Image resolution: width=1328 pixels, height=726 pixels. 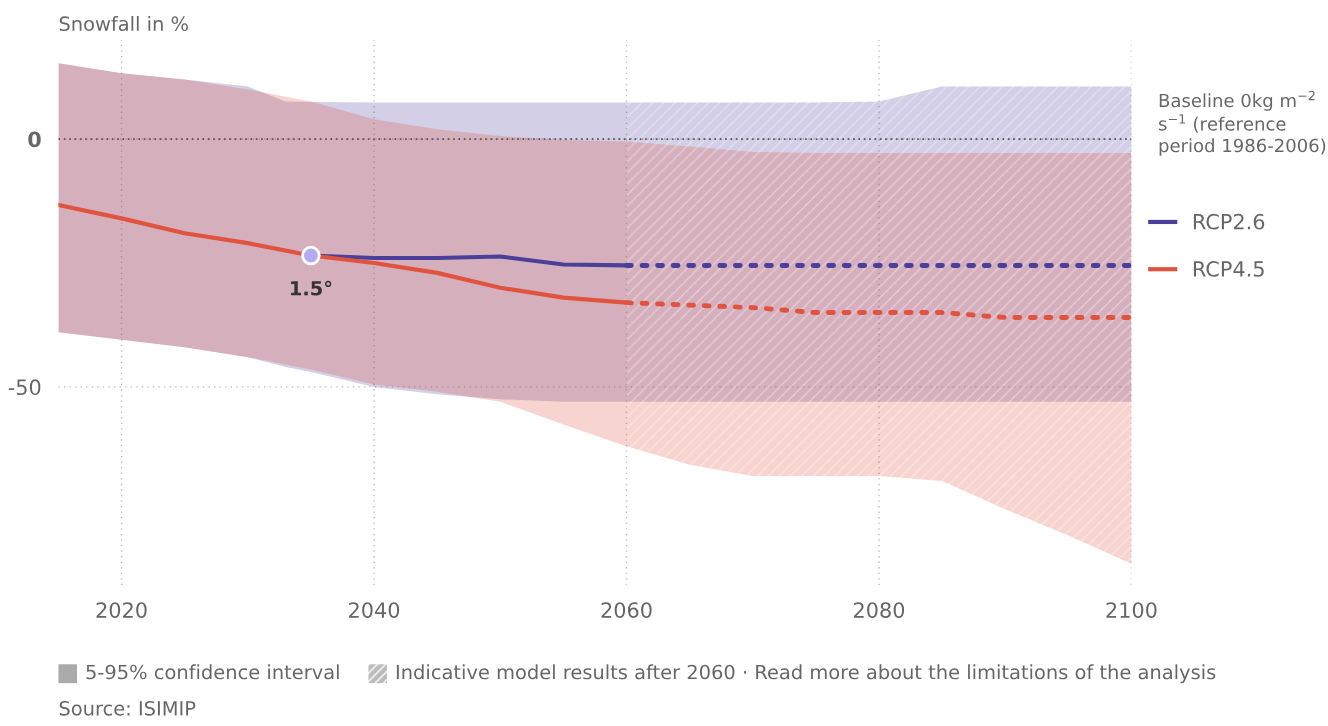 I want to click on annotation: 1.5°, so click(x=311, y=288).